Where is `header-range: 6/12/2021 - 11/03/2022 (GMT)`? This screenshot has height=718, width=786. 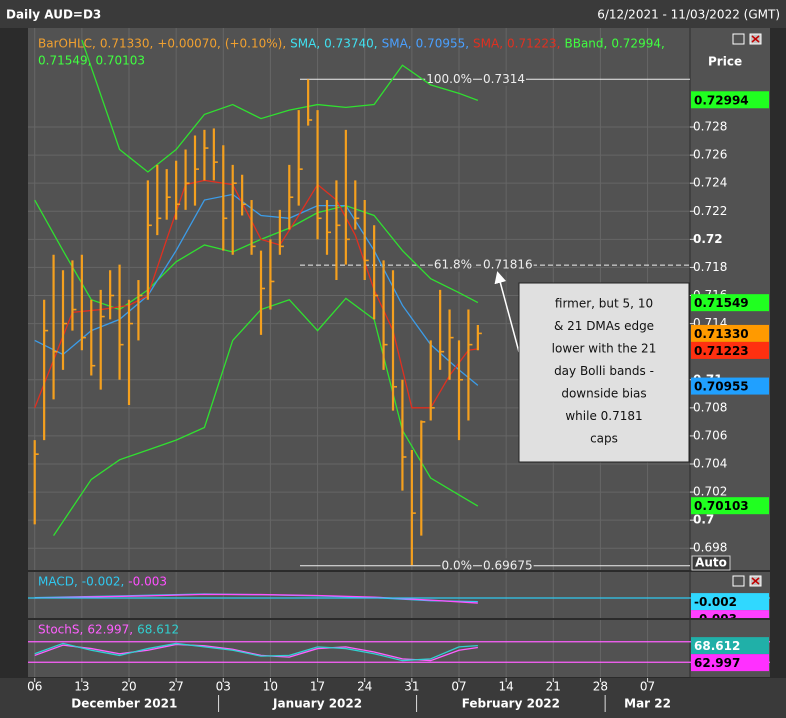
header-range: 6/12/2021 - 11/03/2022 (GMT) is located at coordinates (688, 15).